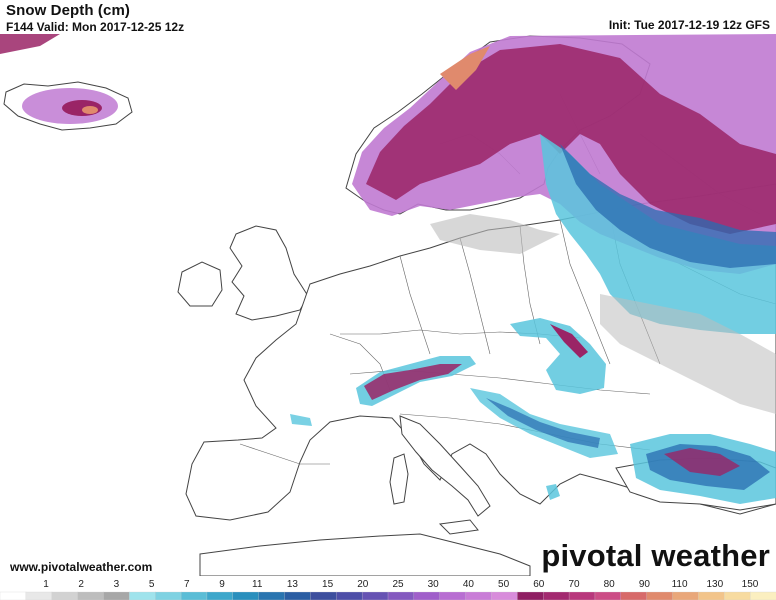 This screenshot has width=776, height=600. Describe the element at coordinates (398, 584) in the screenshot. I see `legend-tick-label: 25` at that location.